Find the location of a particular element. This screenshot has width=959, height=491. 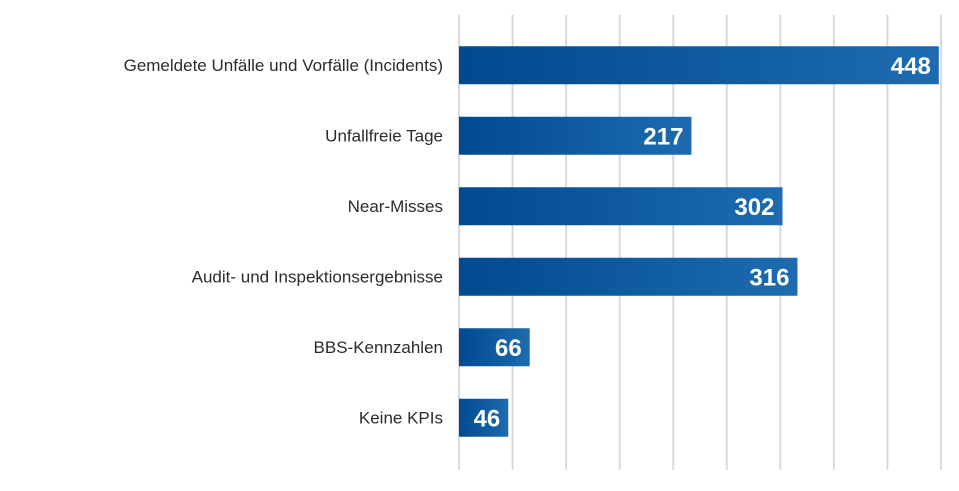

value-label: 217 is located at coordinates (663, 136).